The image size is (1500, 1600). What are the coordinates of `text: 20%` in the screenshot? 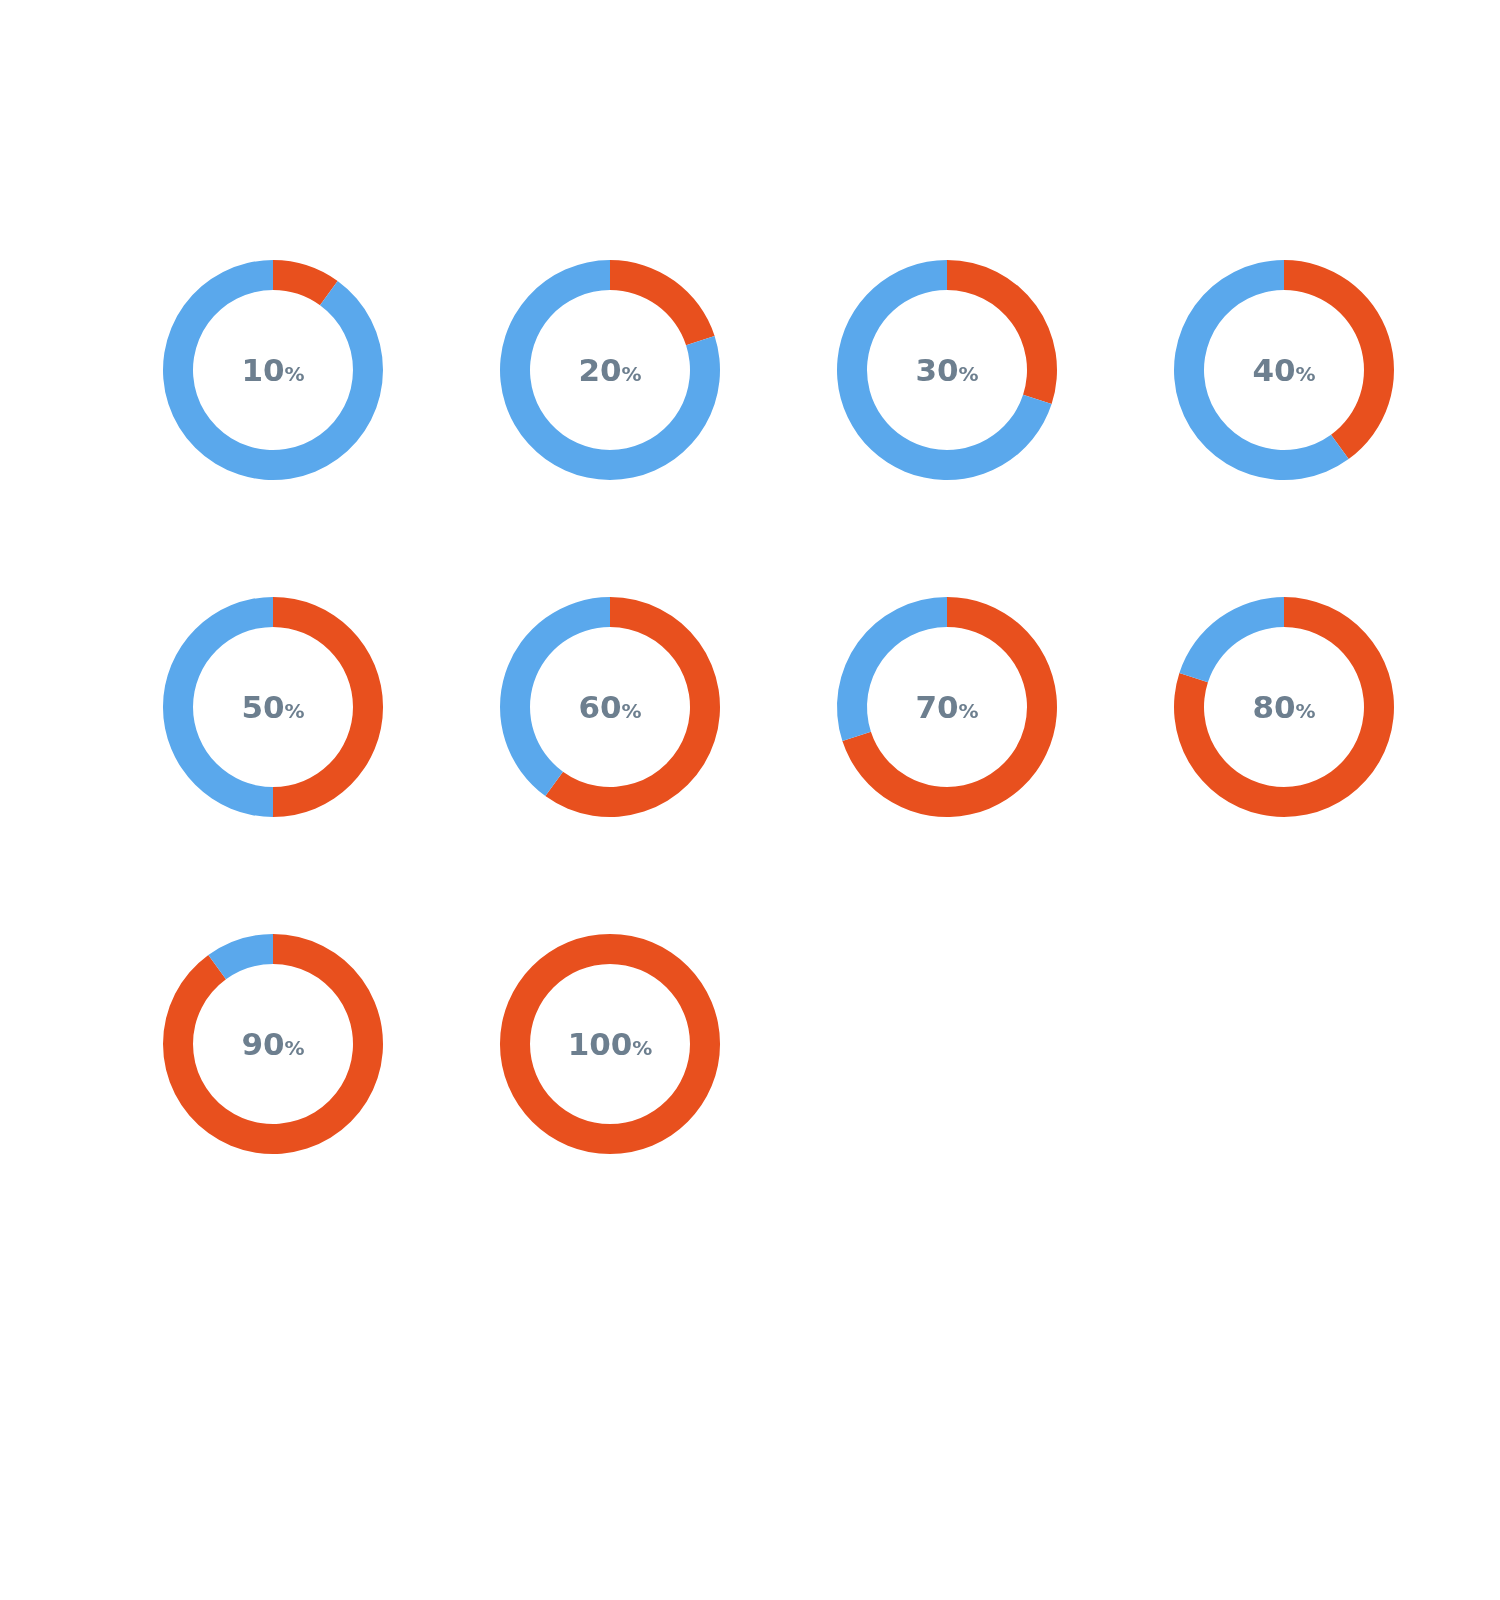 It's located at (610, 370).